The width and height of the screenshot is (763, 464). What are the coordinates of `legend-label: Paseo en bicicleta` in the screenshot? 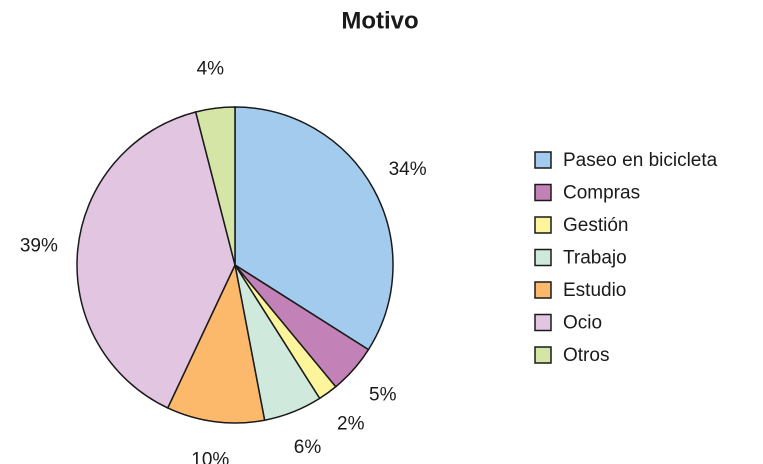 It's located at (640, 160).